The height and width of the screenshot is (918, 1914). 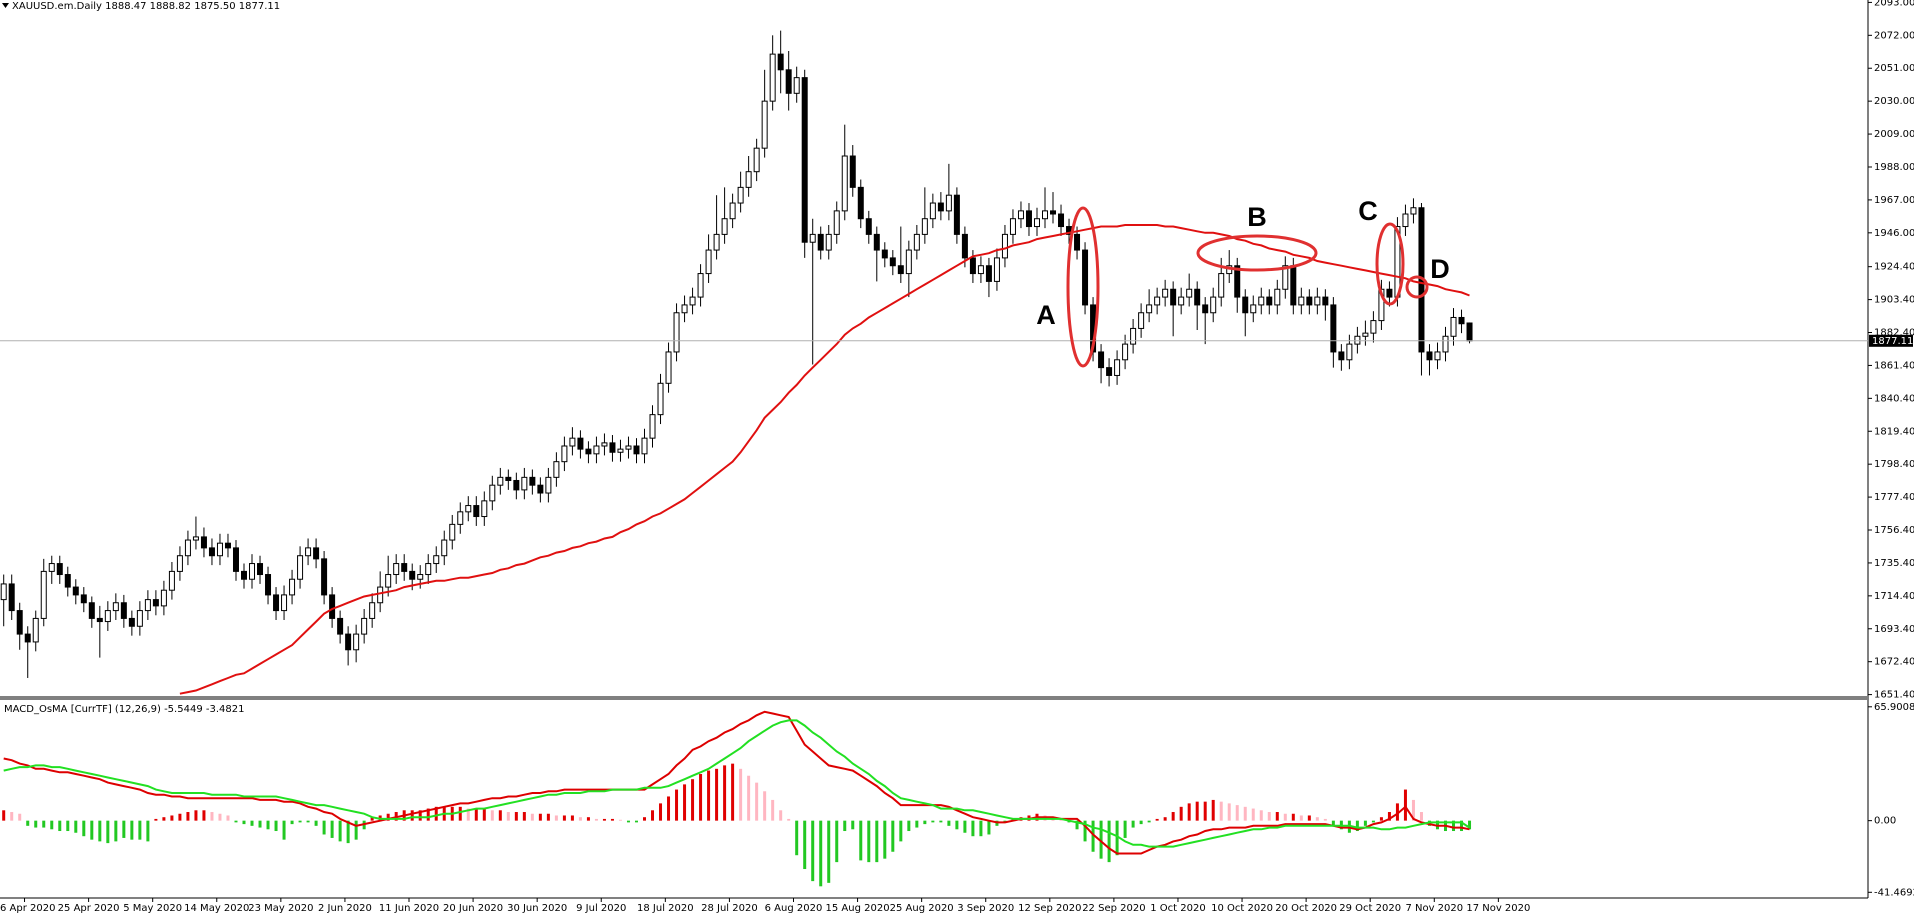 What do you see at coordinates (1894, 200) in the screenshot?
I see `y-tick-label: 1967.00` at bounding box center [1894, 200].